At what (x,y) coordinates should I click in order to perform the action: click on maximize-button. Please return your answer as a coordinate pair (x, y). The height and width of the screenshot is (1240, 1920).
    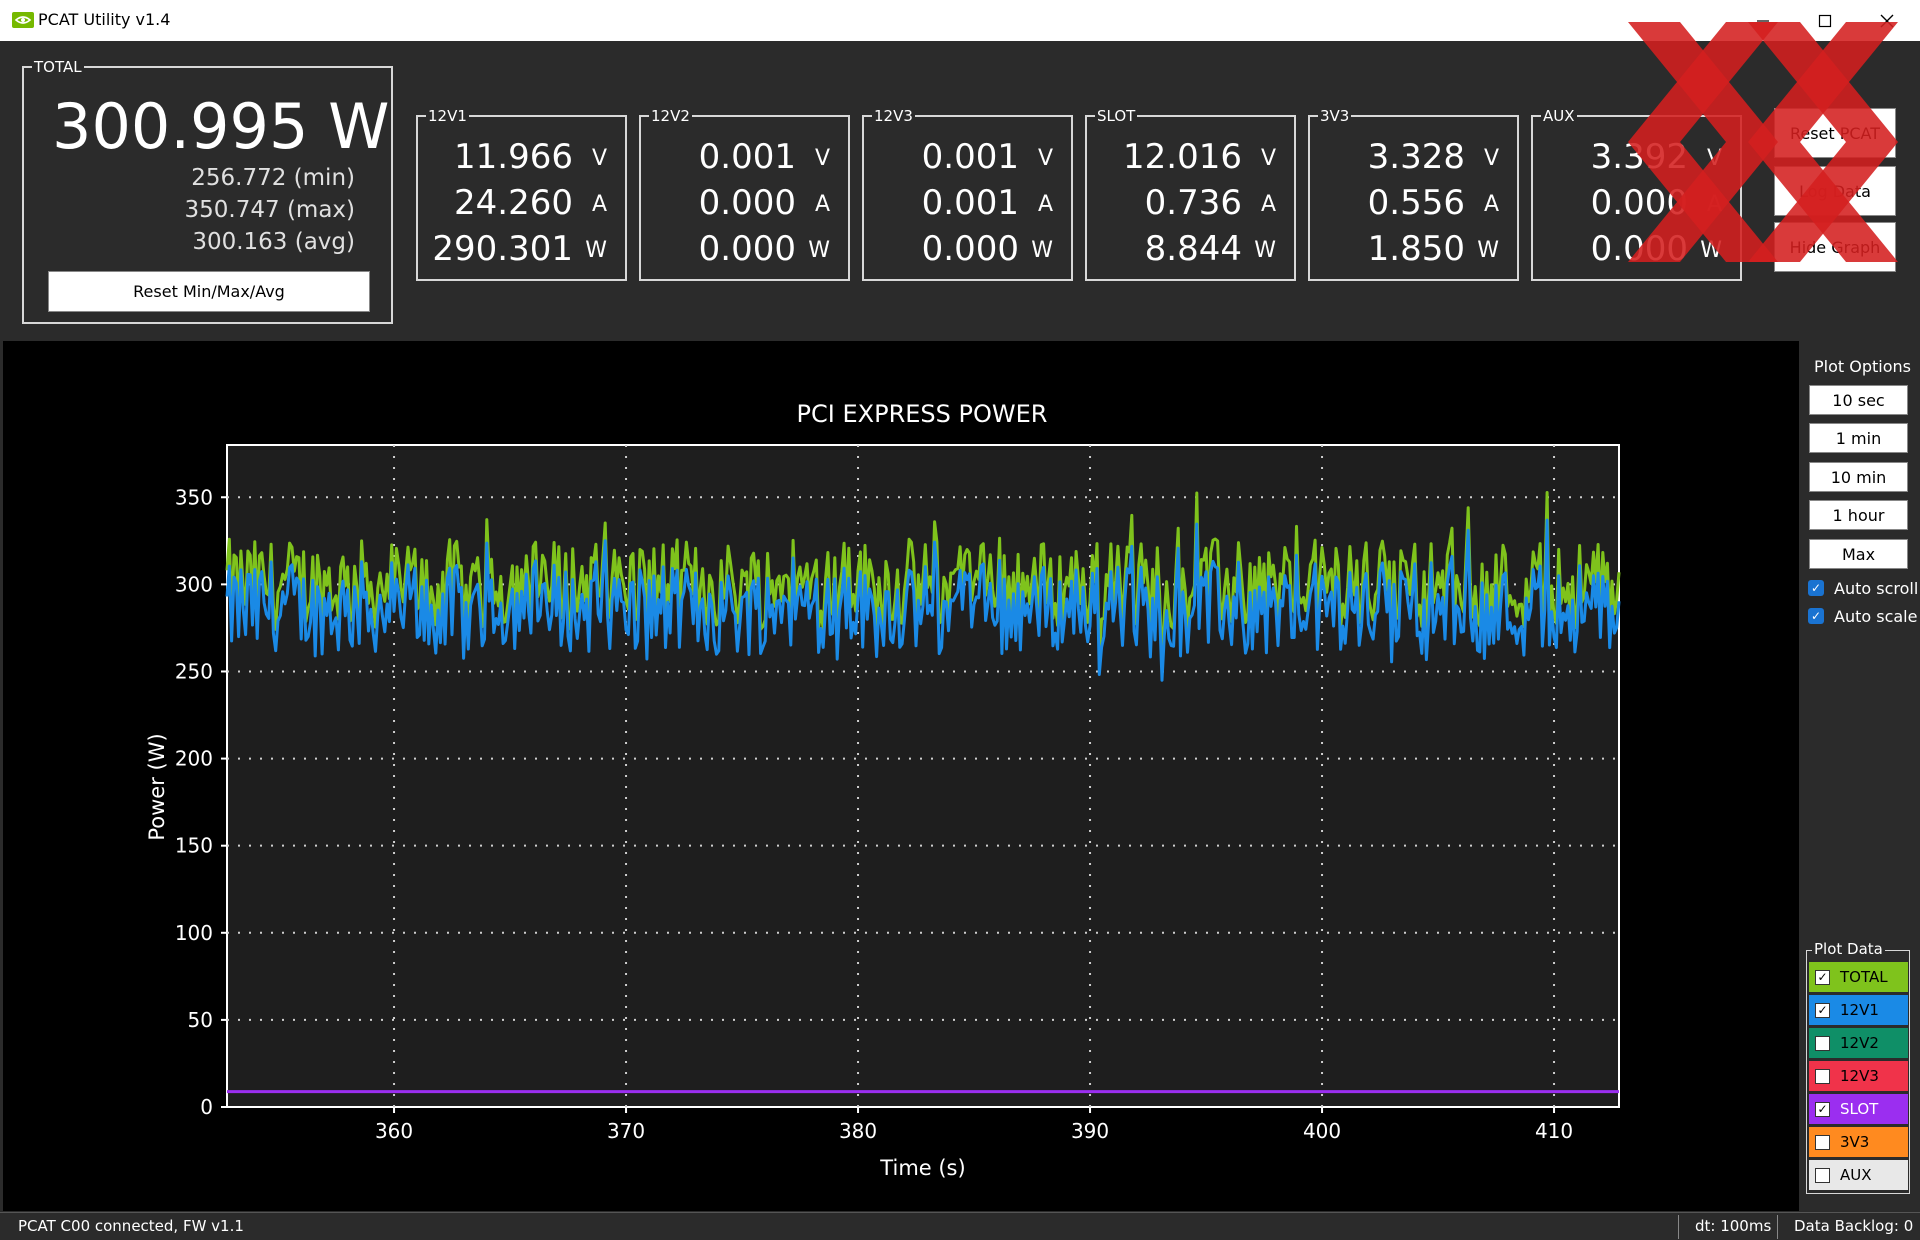
    Looking at the image, I should click on (1825, 20).